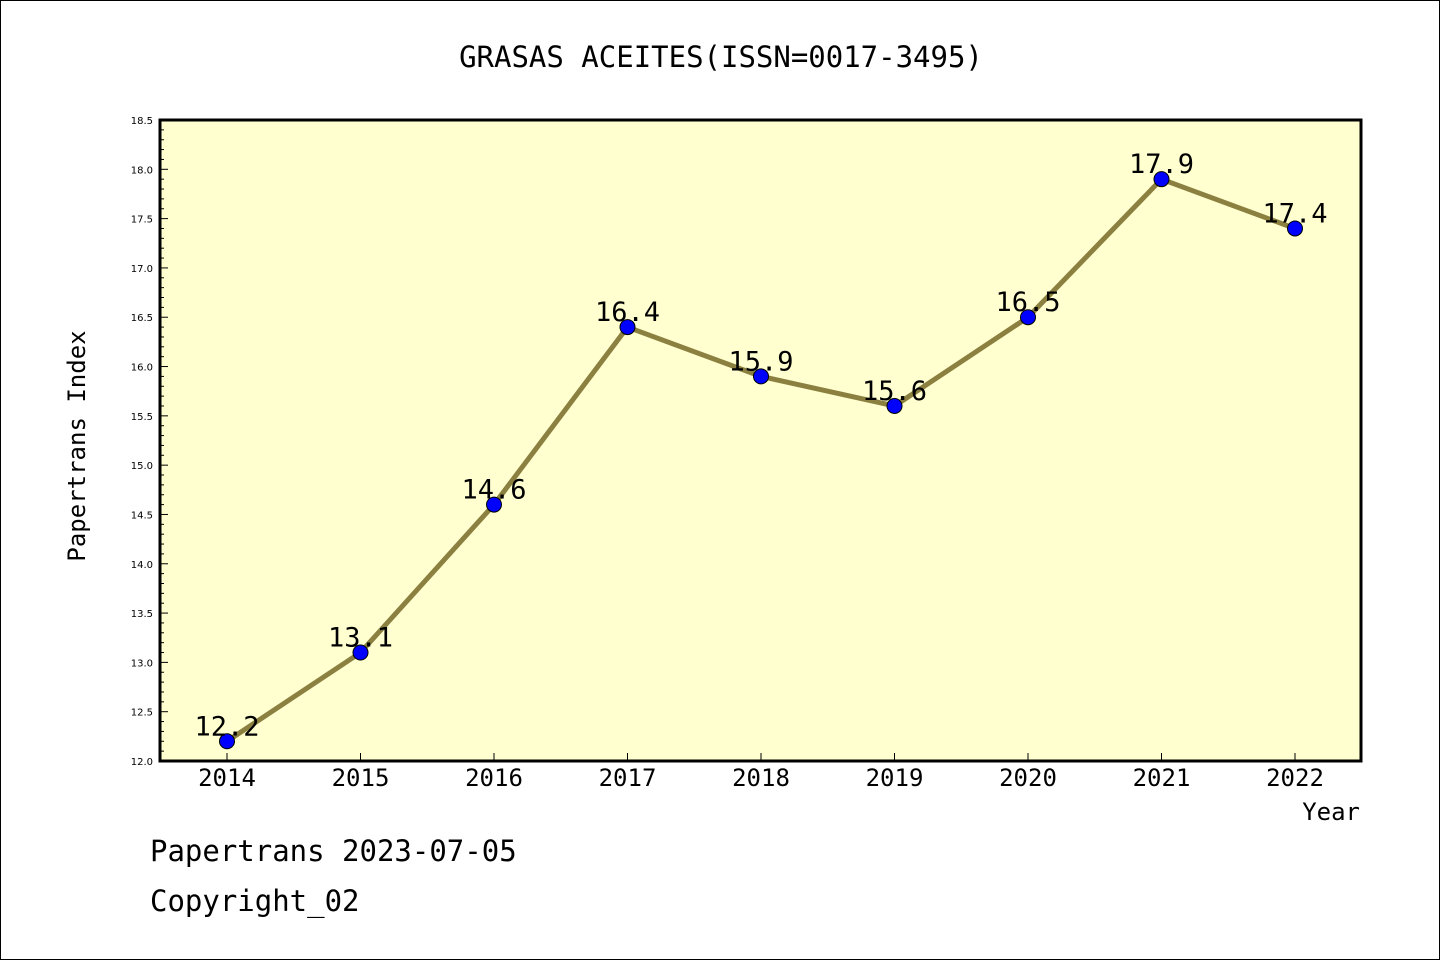 This screenshot has width=1440, height=960. Describe the element at coordinates (142, 466) in the screenshot. I see `y-tick-label: 15.0` at that location.